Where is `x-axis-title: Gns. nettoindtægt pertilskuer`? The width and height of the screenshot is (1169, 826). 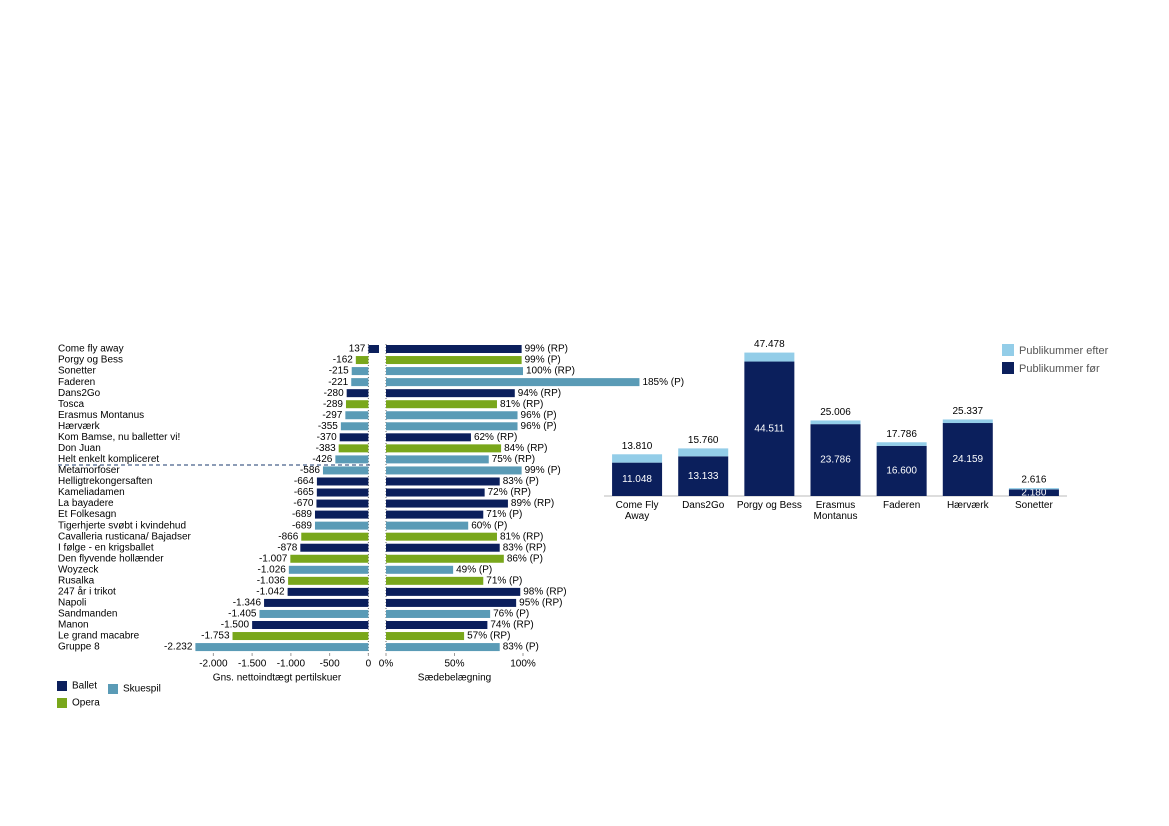
x-axis-title: Gns. nettoindtægt pertilskuer is located at coordinates (277, 678).